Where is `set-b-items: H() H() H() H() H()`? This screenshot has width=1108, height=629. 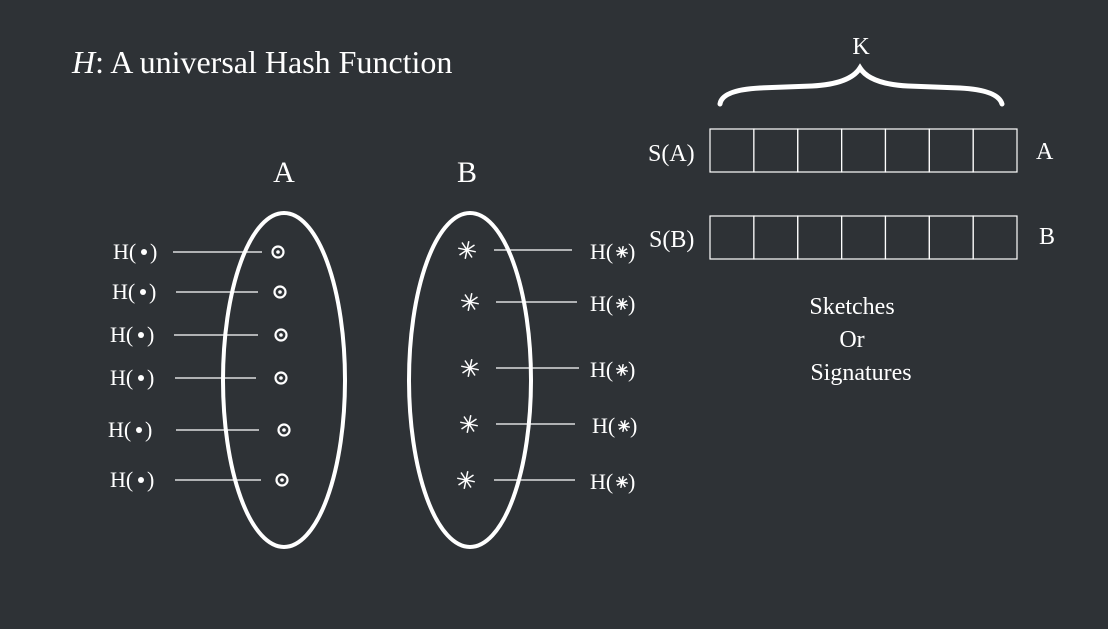
set-b-items: H() H() H() H() H() is located at coordinates (547, 366).